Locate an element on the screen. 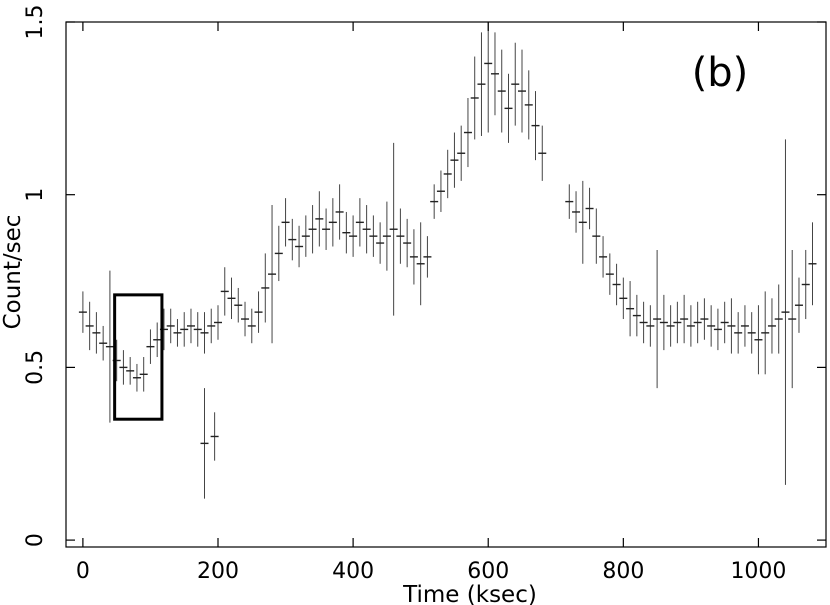 This screenshot has height=605, width=830. x-tick-label: 800 is located at coordinates (623, 571).